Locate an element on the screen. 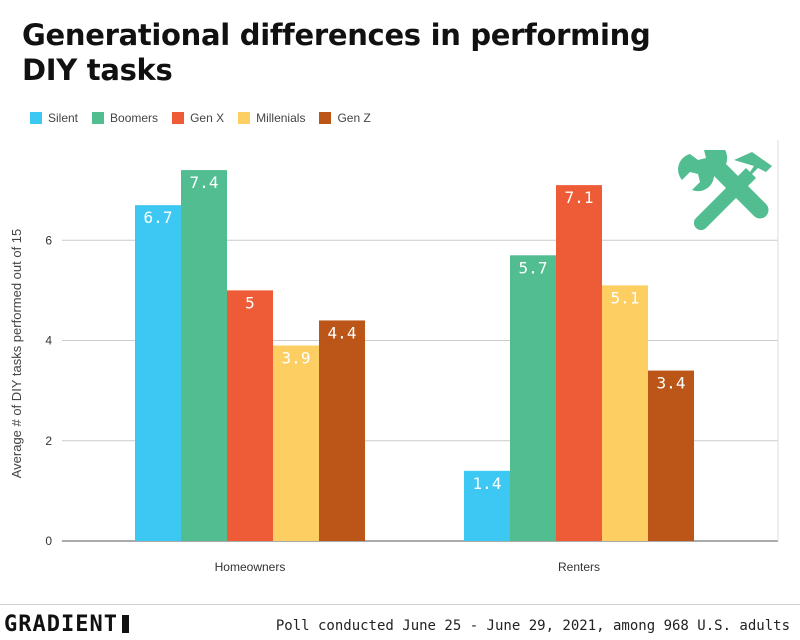 This screenshot has height=640, width=800. y-tick-label: 4 is located at coordinates (48, 341).